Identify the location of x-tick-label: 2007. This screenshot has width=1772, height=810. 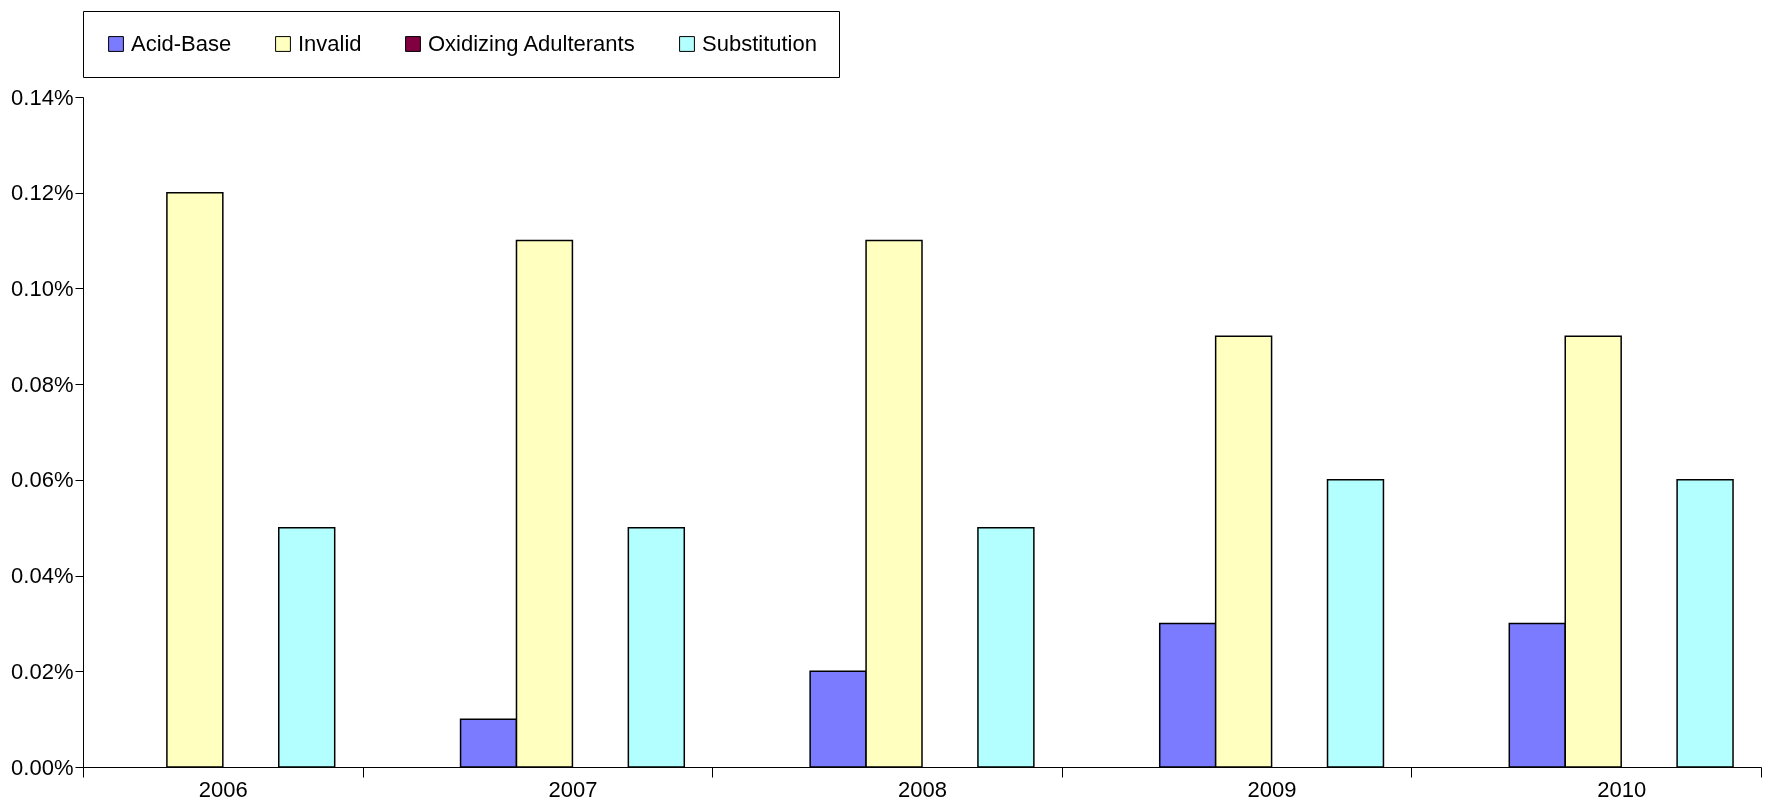
(573, 789).